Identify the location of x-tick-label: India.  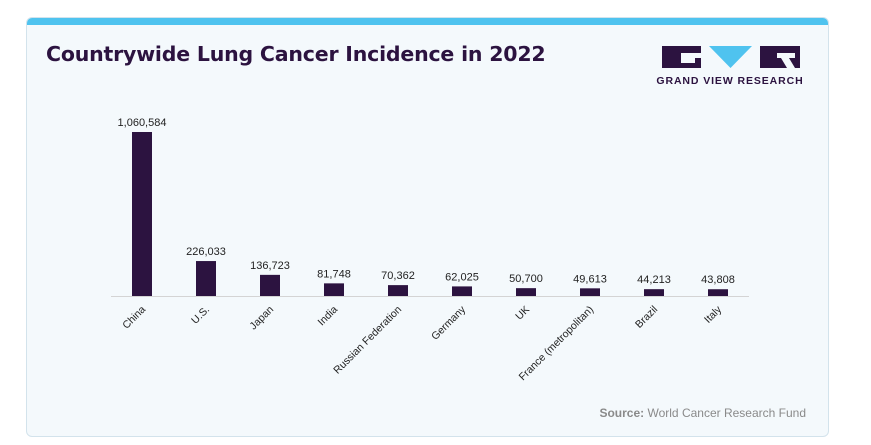
(328, 316).